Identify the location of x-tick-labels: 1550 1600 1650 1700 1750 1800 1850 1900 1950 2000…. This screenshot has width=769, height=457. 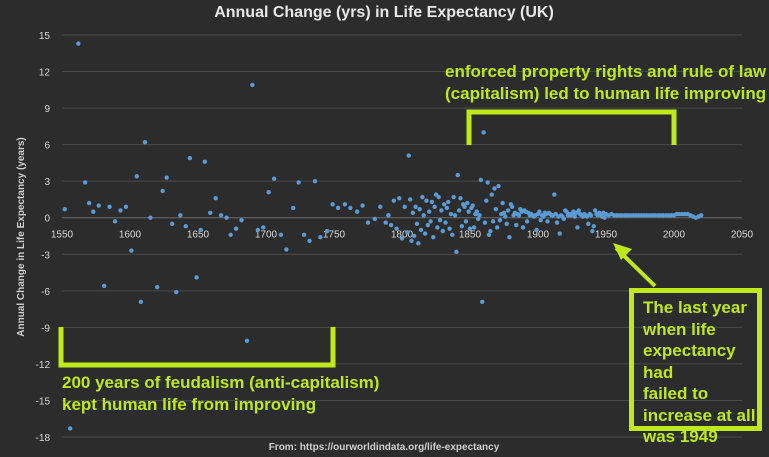
(402, 235).